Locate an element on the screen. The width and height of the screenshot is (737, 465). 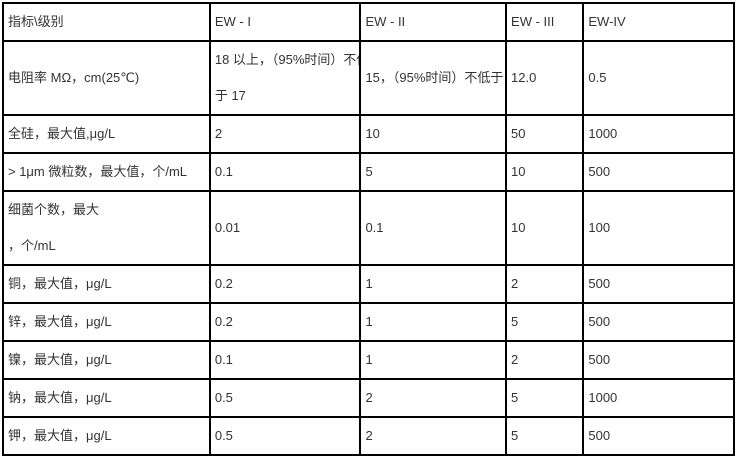
header-row: 指标\级别 EW - I EW - II EW - III EW-IV is located at coordinates (368, 22).